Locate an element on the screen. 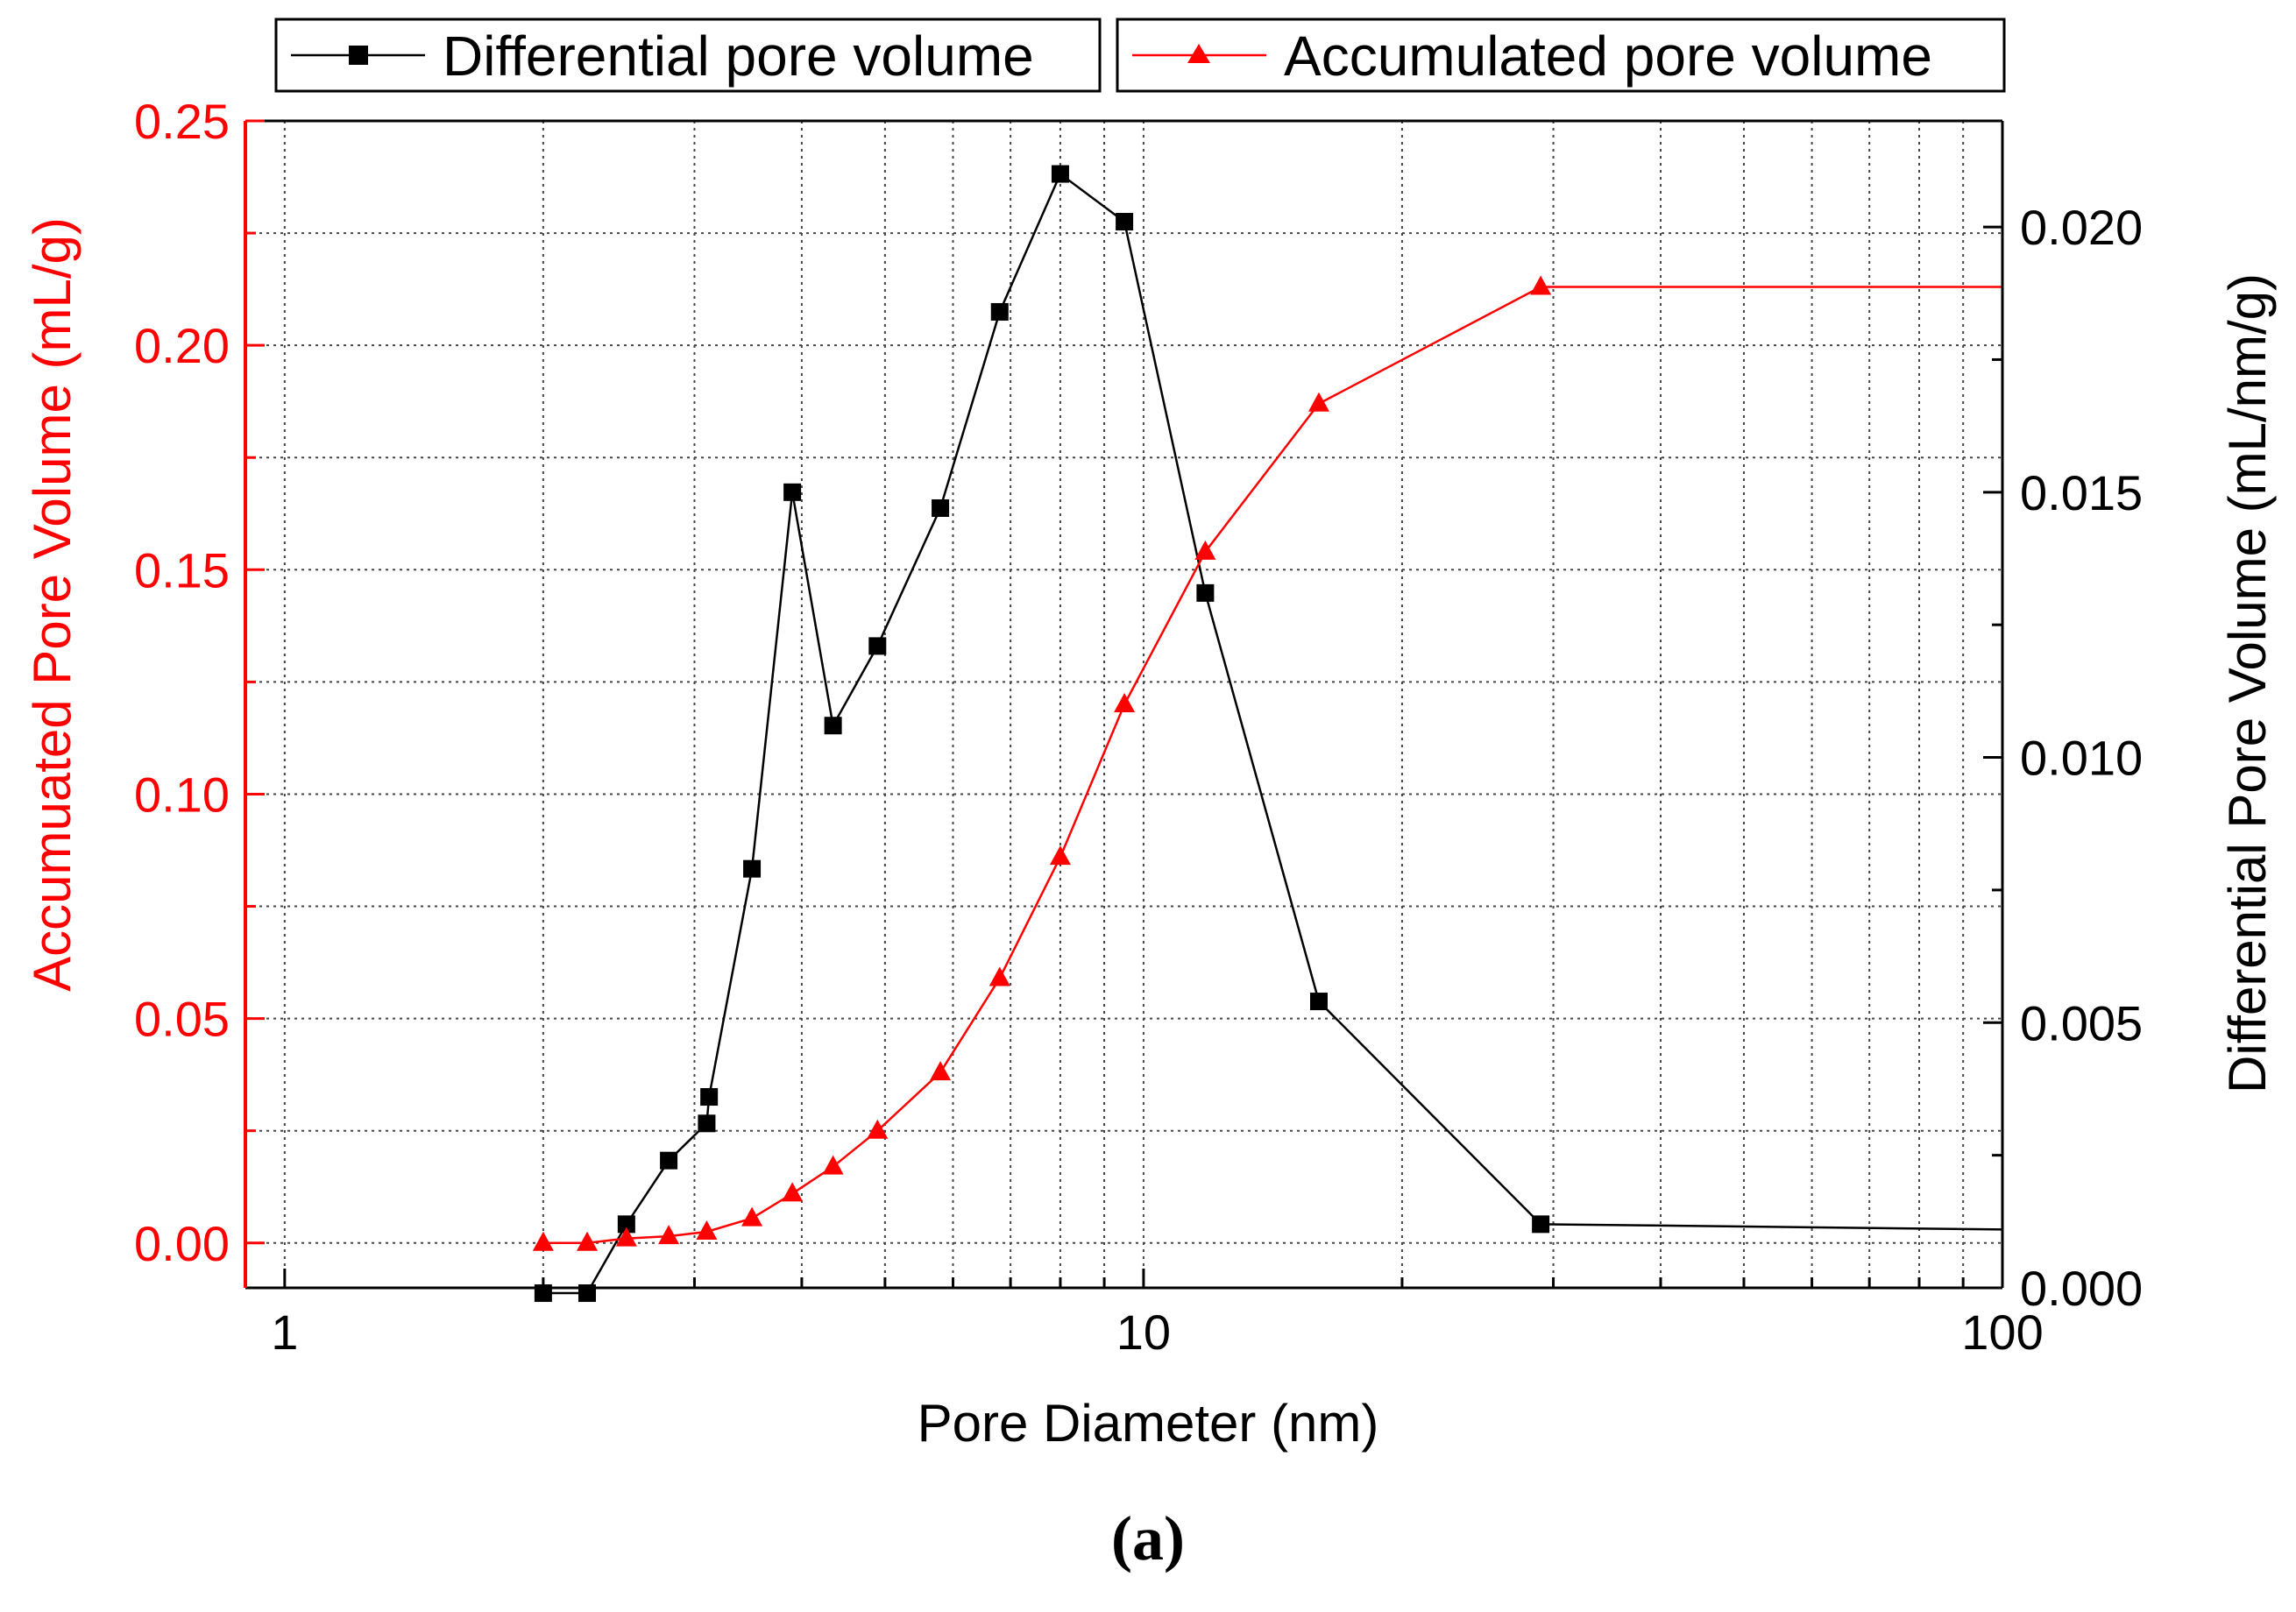  left-y-tick-label: 0.25 is located at coordinates (182, 121).